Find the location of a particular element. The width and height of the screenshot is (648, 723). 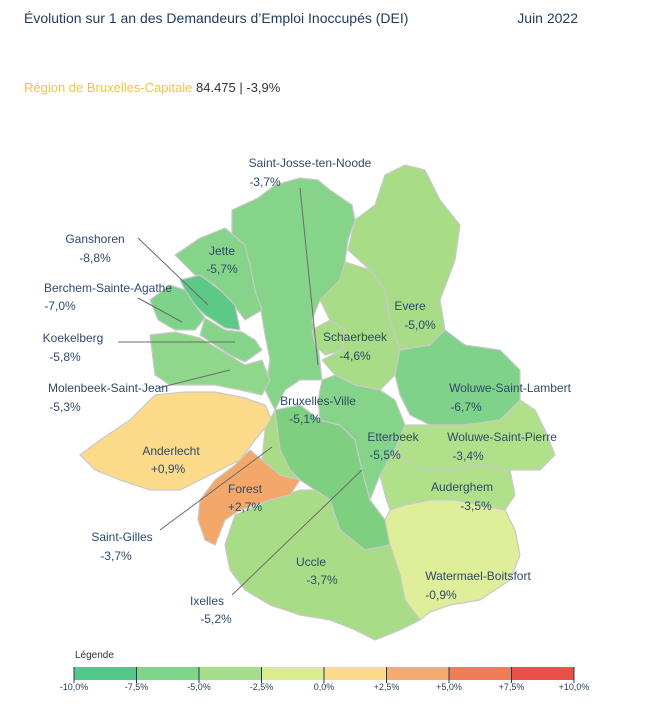

label-evere: Evere is located at coordinates (410, 306).